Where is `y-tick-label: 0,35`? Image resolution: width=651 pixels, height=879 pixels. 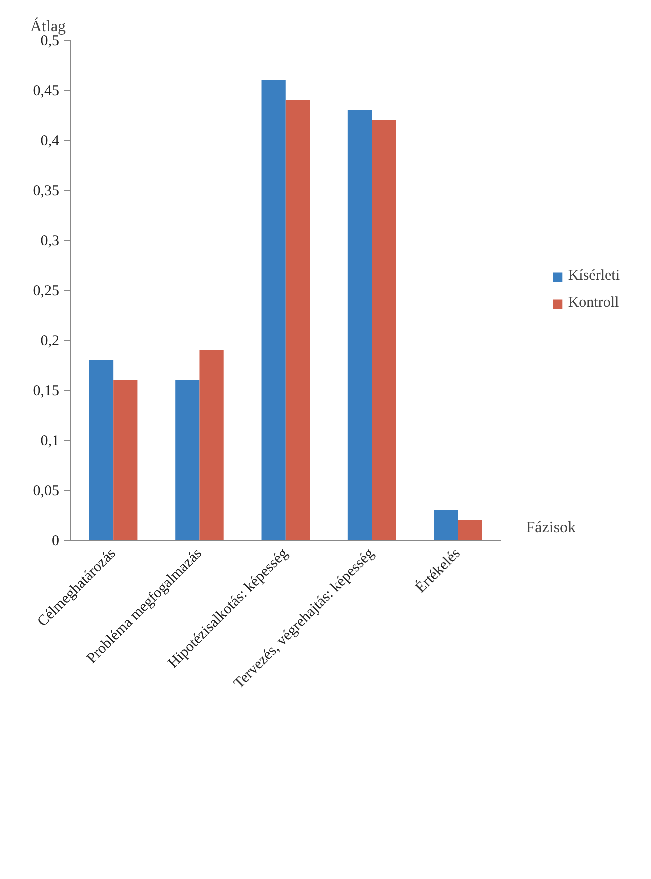 y-tick-label: 0,35 is located at coordinates (46, 192).